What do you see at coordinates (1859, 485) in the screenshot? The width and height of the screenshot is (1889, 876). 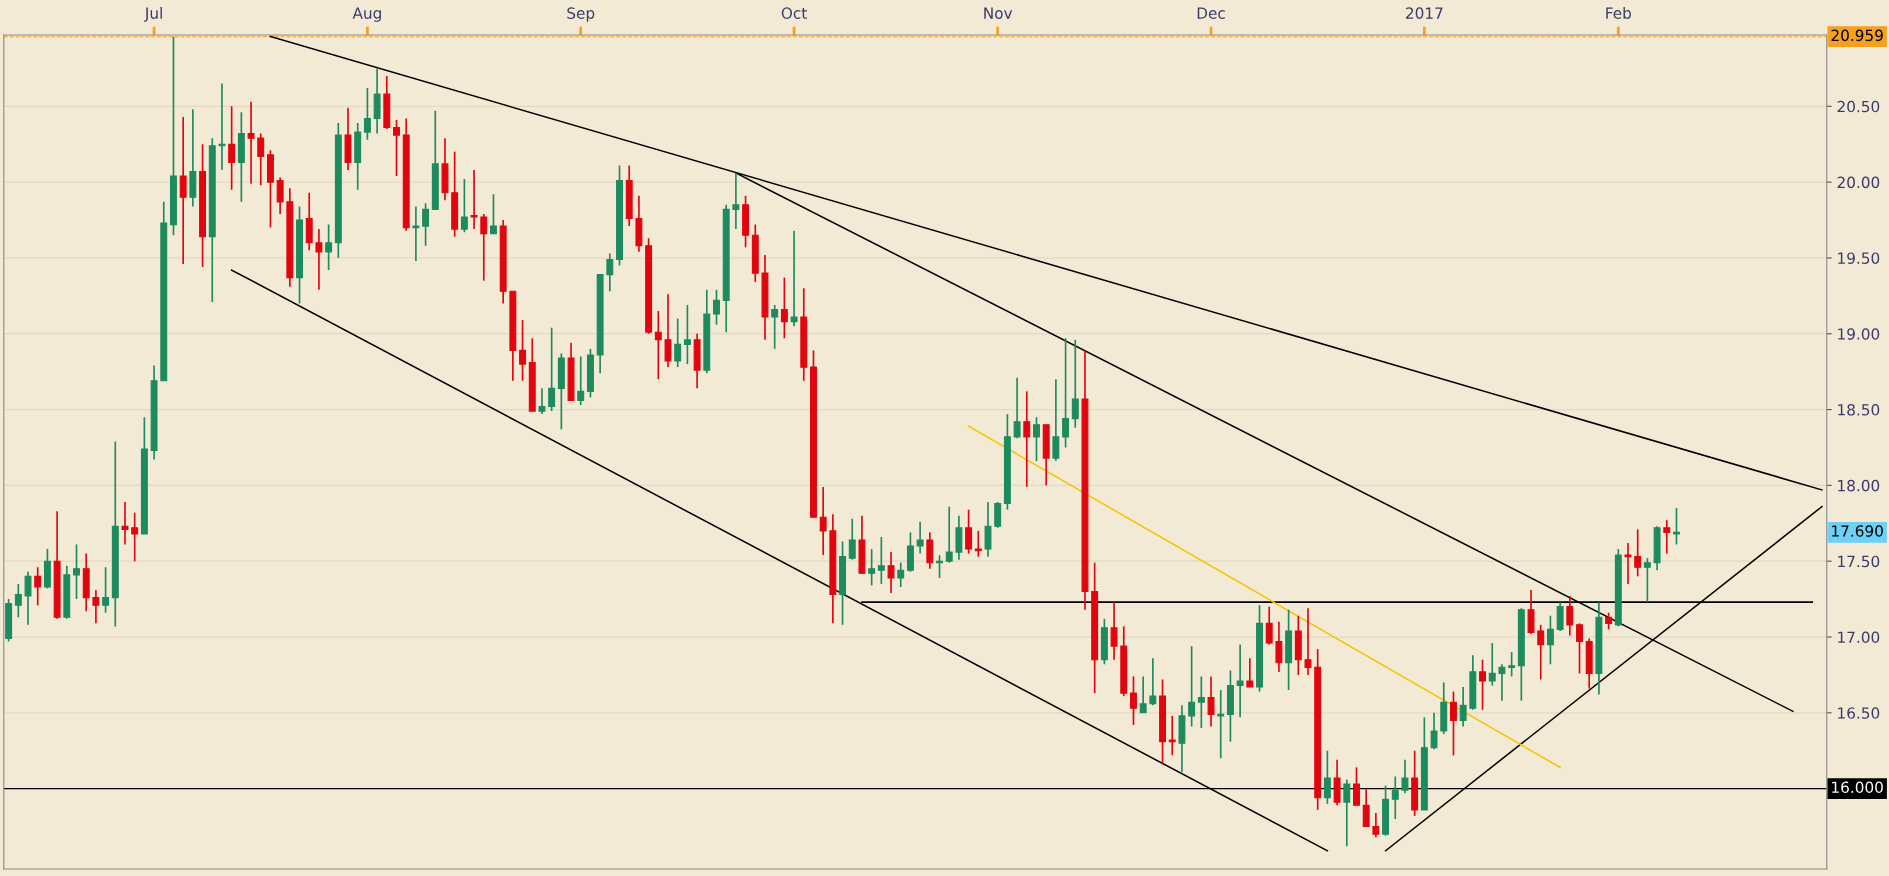 I see `y-tick-label: 18.00` at bounding box center [1859, 485].